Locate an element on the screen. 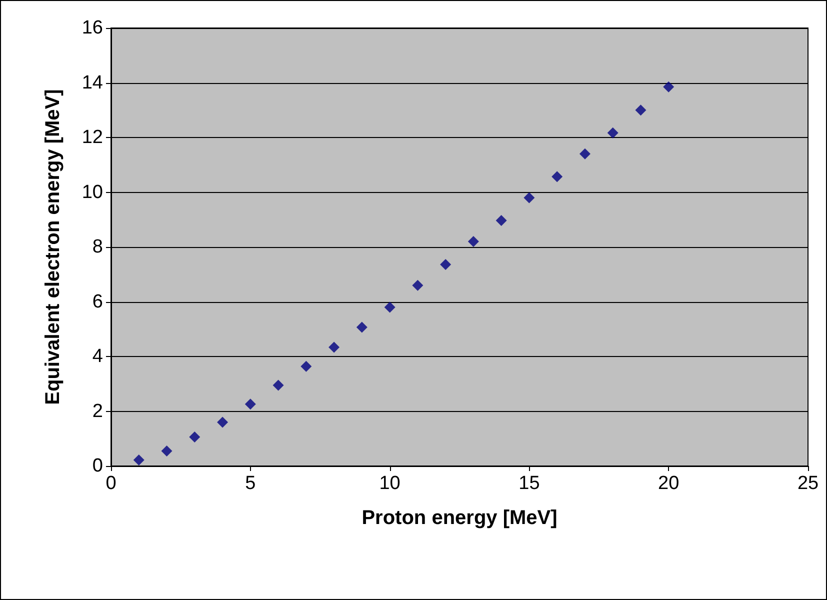  y-tick-label: 2 is located at coordinates (97, 411).